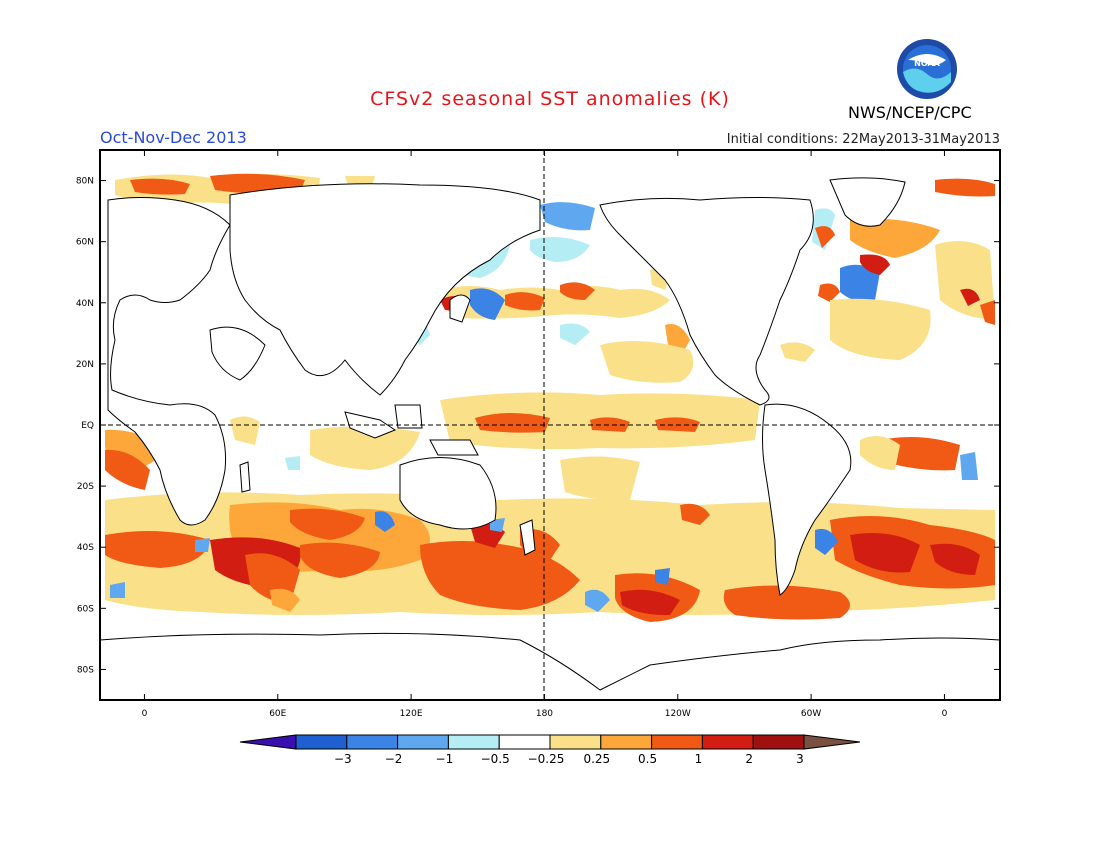  Describe the element at coordinates (706, 301) in the screenshot. I see `continent-north-america` at that location.